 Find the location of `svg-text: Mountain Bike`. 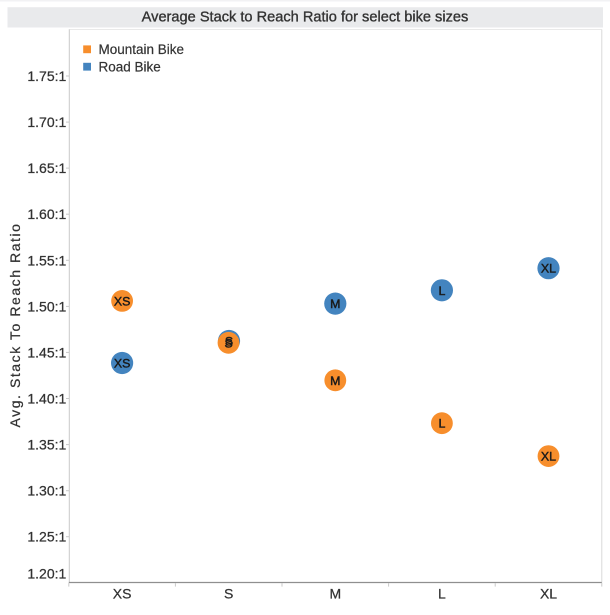

svg-text: Mountain Bike is located at coordinates (142, 49).